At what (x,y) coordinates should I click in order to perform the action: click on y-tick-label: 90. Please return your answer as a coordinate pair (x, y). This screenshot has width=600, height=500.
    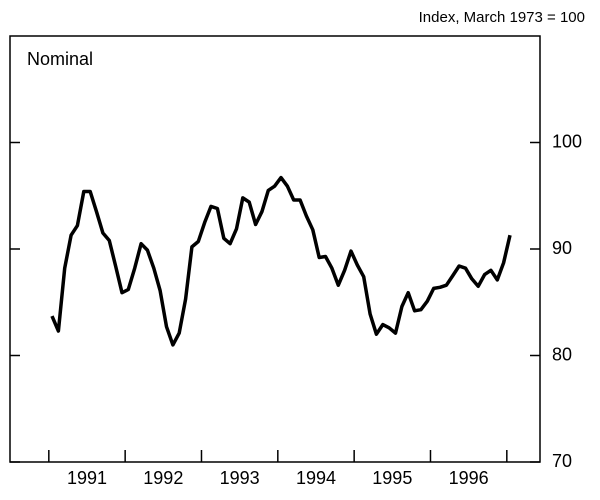
    Looking at the image, I should click on (562, 248).